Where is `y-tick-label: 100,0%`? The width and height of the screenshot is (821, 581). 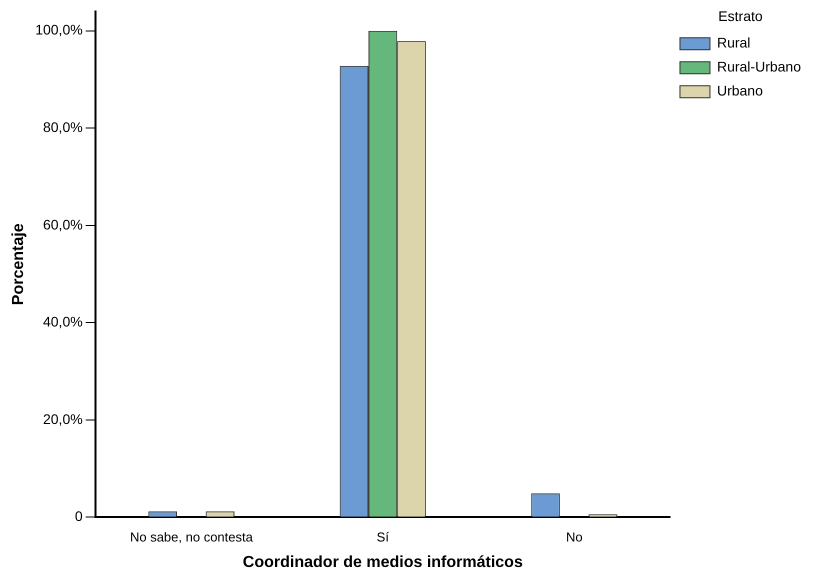
y-tick-label: 100,0% is located at coordinates (59, 30).